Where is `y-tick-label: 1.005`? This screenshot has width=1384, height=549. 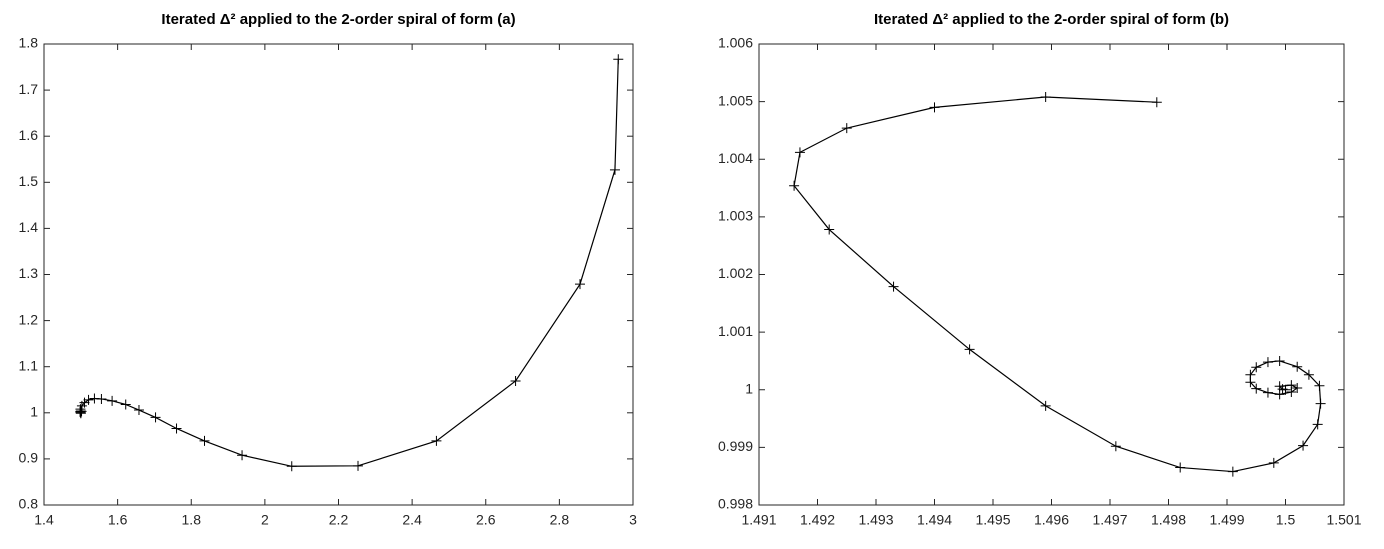 y-tick-label: 1.005 is located at coordinates (735, 100).